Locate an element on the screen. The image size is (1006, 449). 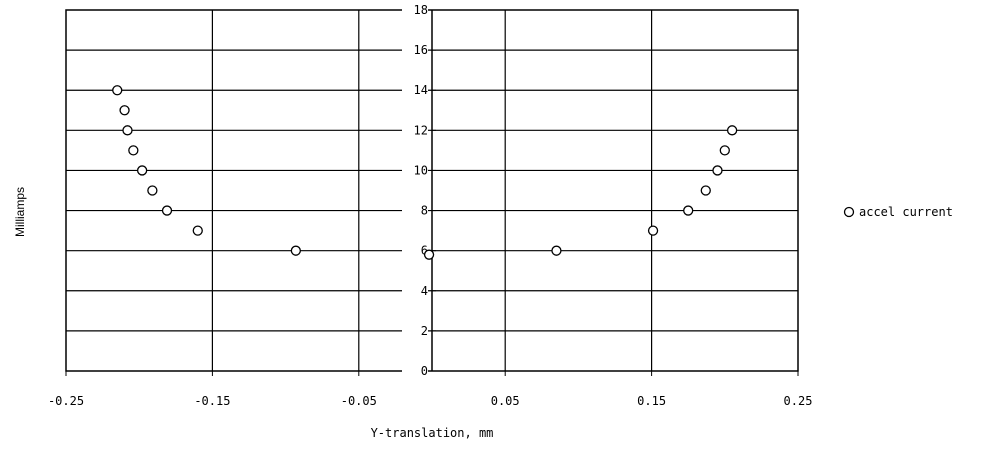
y-tick-label-4: 8 is located at coordinates (424, 211).